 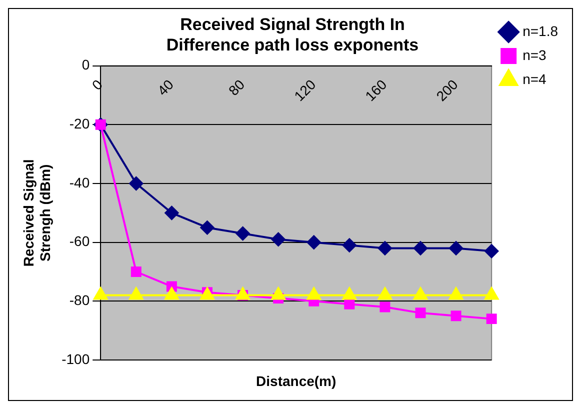 What do you see at coordinates (165, 87) in the screenshot?
I see `x-tick-label: 40` at bounding box center [165, 87].